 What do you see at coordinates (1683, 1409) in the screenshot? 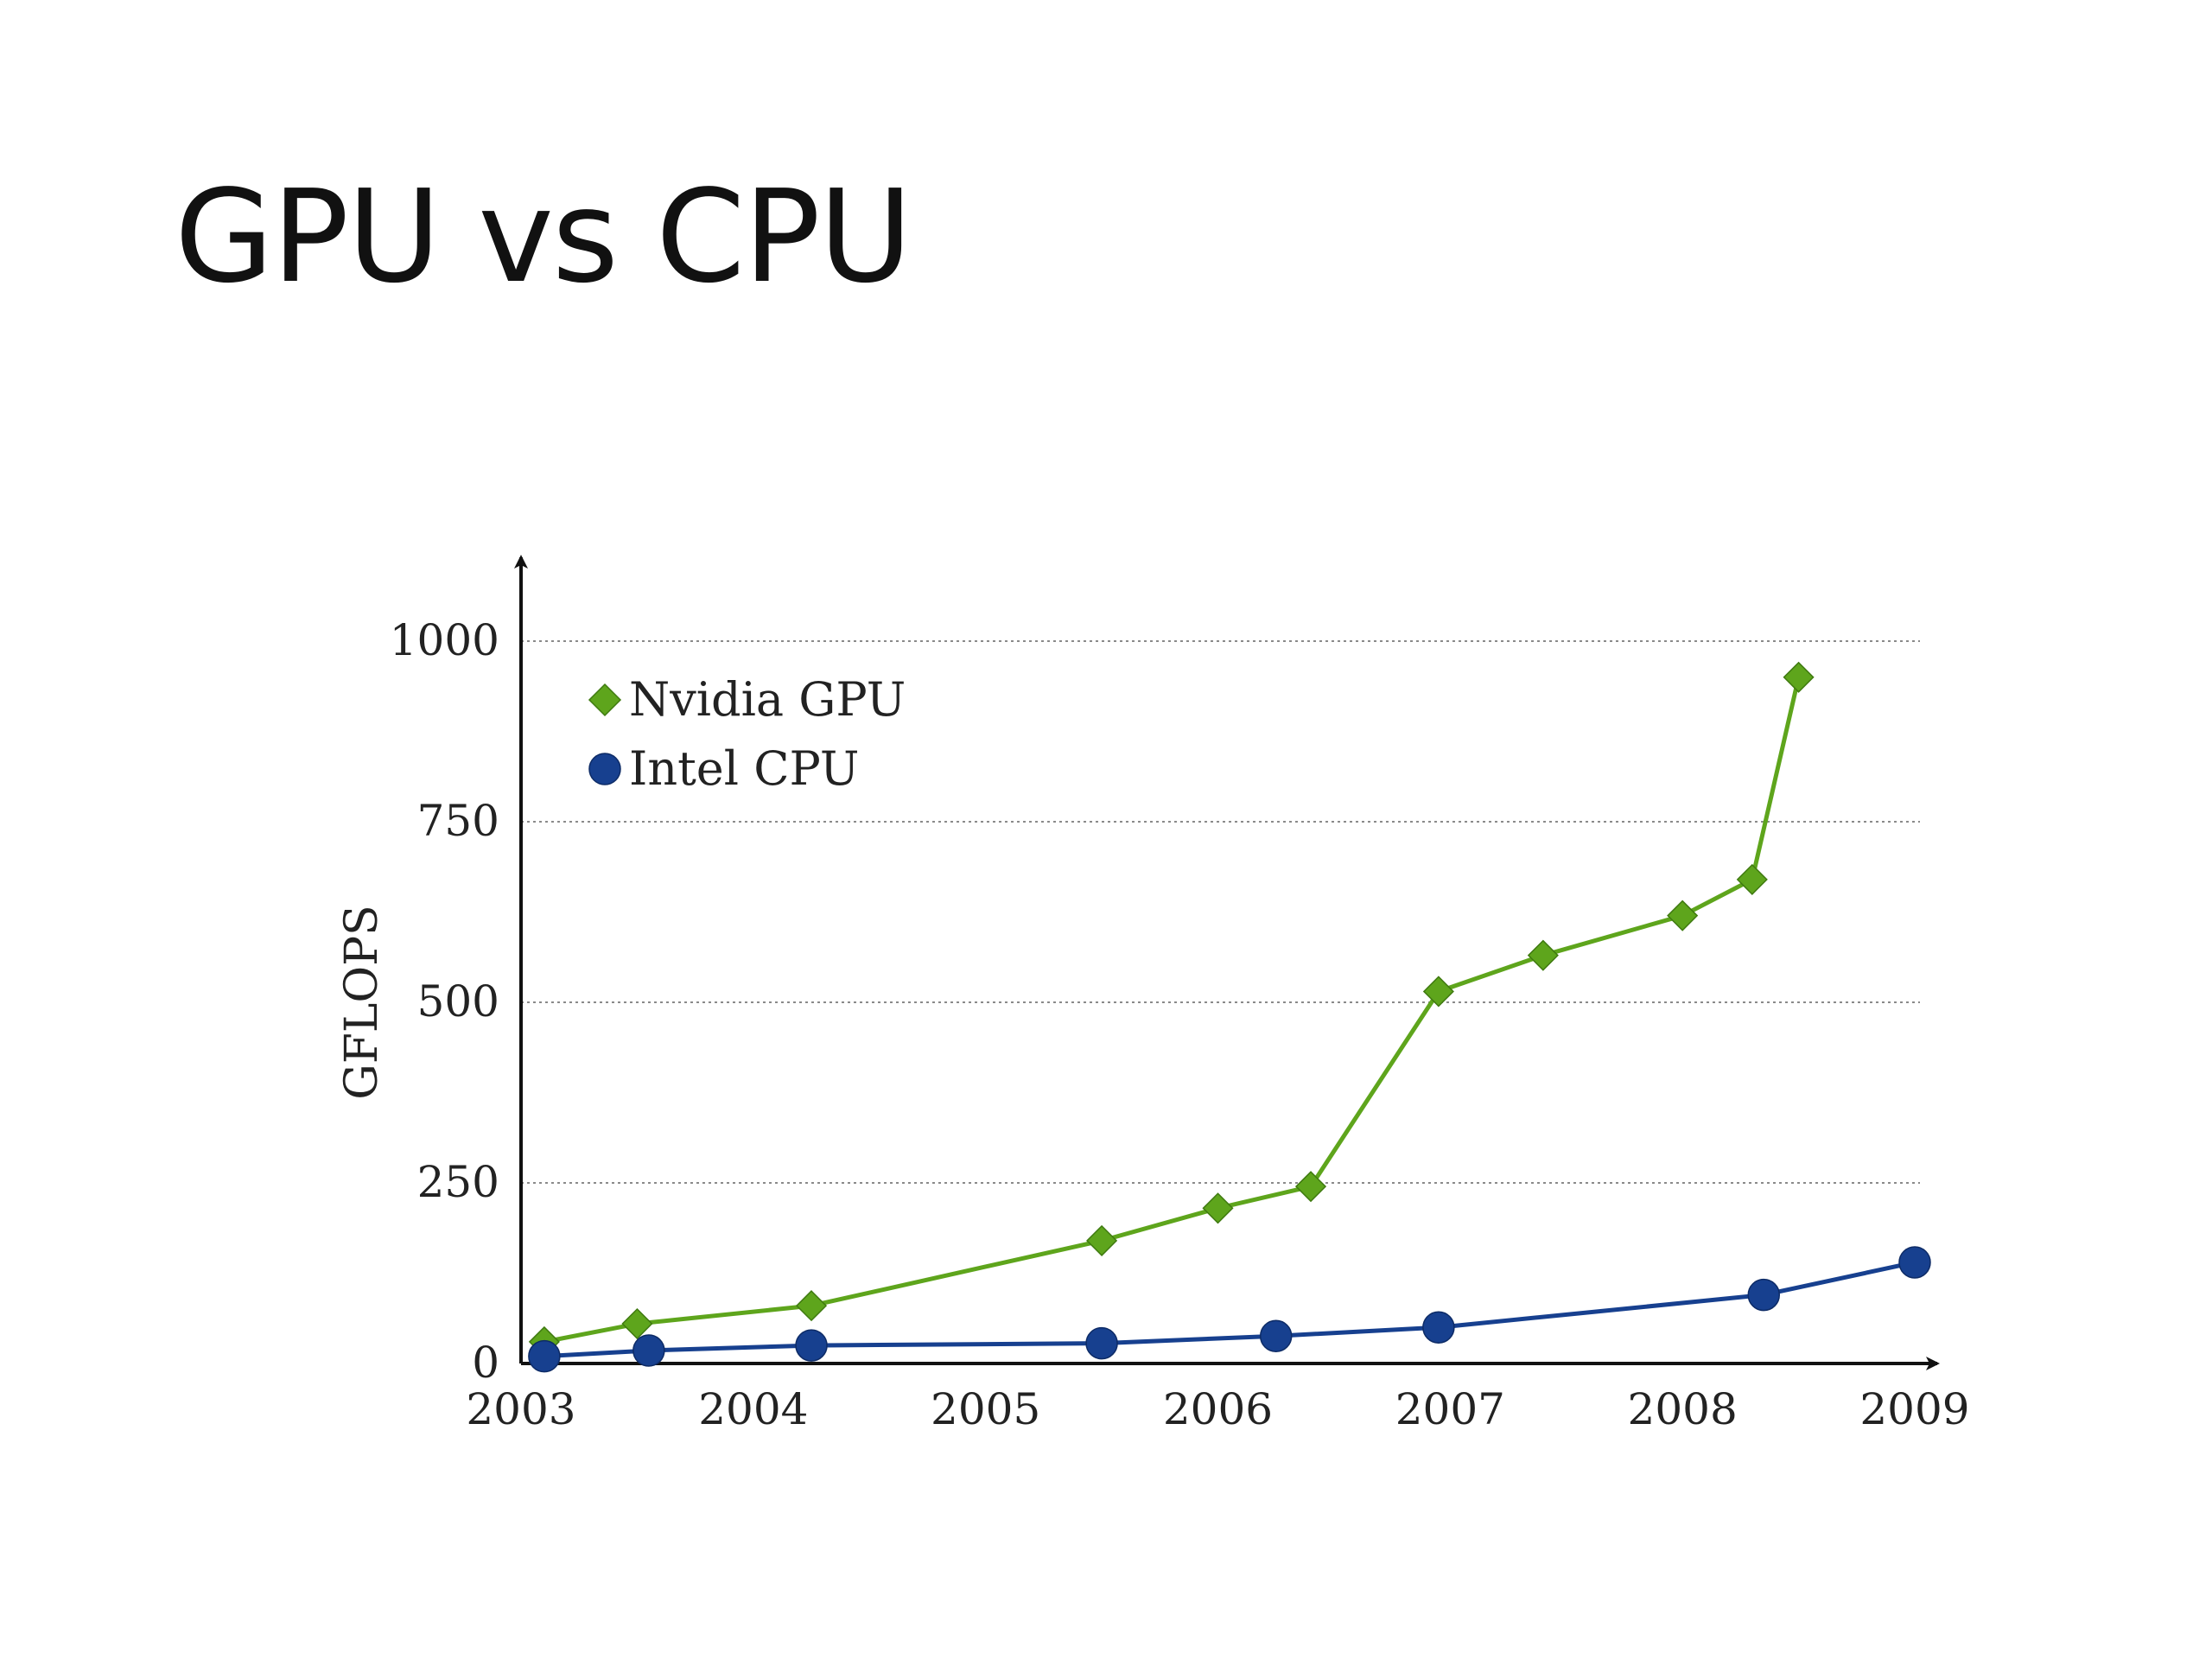
I see `x-tick-label: 2008` at bounding box center [1683, 1409].